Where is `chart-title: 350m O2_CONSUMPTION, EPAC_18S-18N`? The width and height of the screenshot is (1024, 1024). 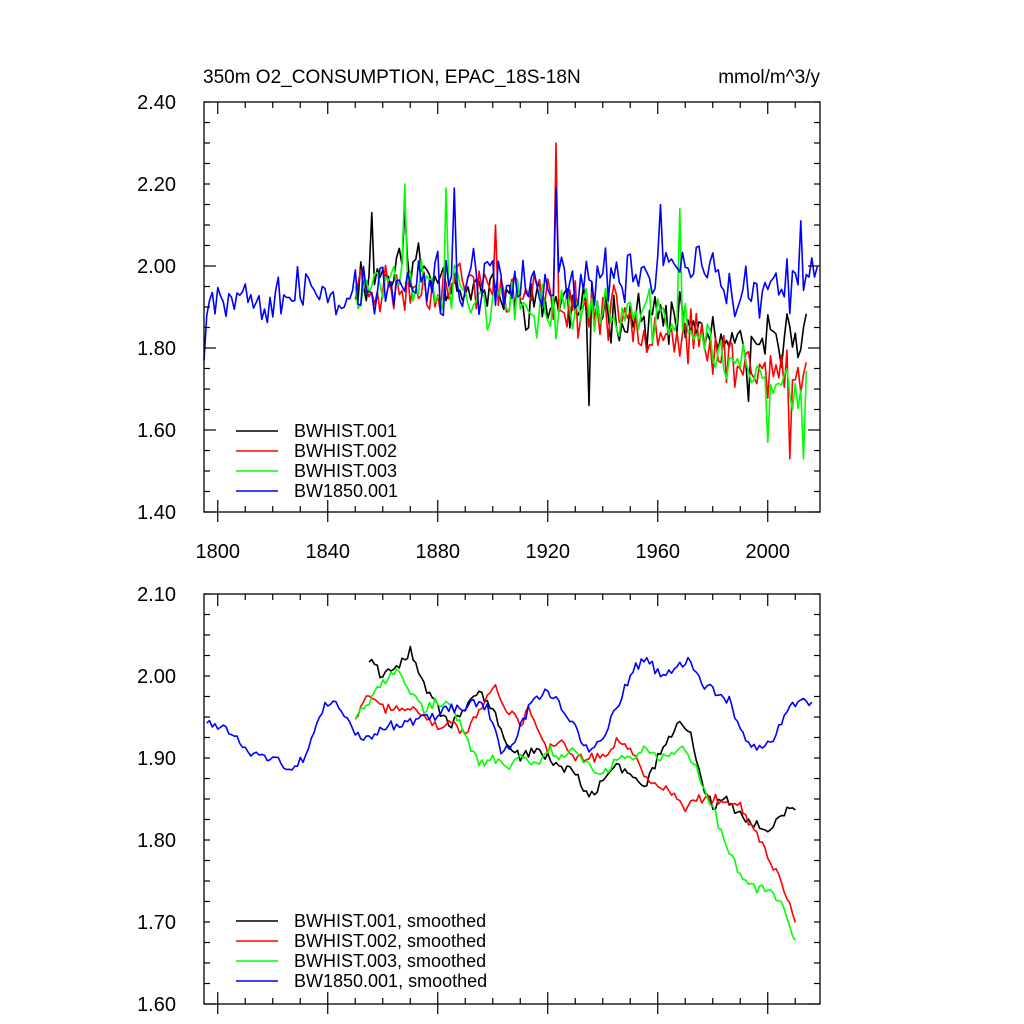 chart-title: 350m O2_CONSUMPTION, EPAC_18S-18N is located at coordinates (392, 77).